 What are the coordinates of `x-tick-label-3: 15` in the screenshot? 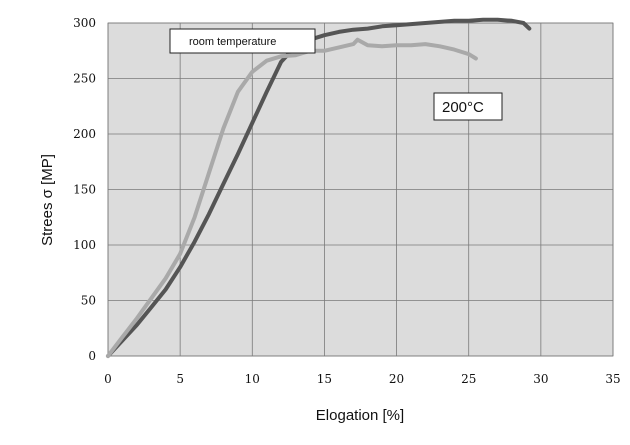 It's located at (324, 379).